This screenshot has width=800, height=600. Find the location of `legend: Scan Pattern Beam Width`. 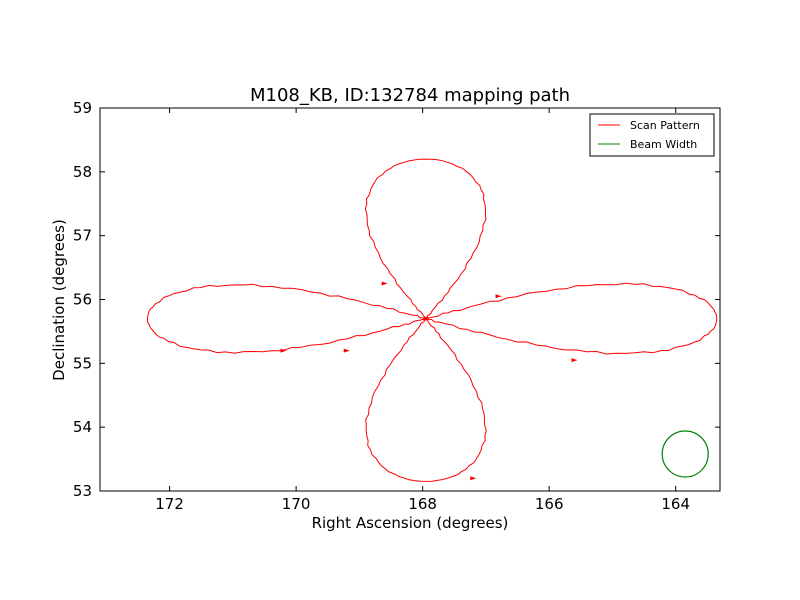

legend: Scan Pattern Beam Width is located at coordinates (652, 135).